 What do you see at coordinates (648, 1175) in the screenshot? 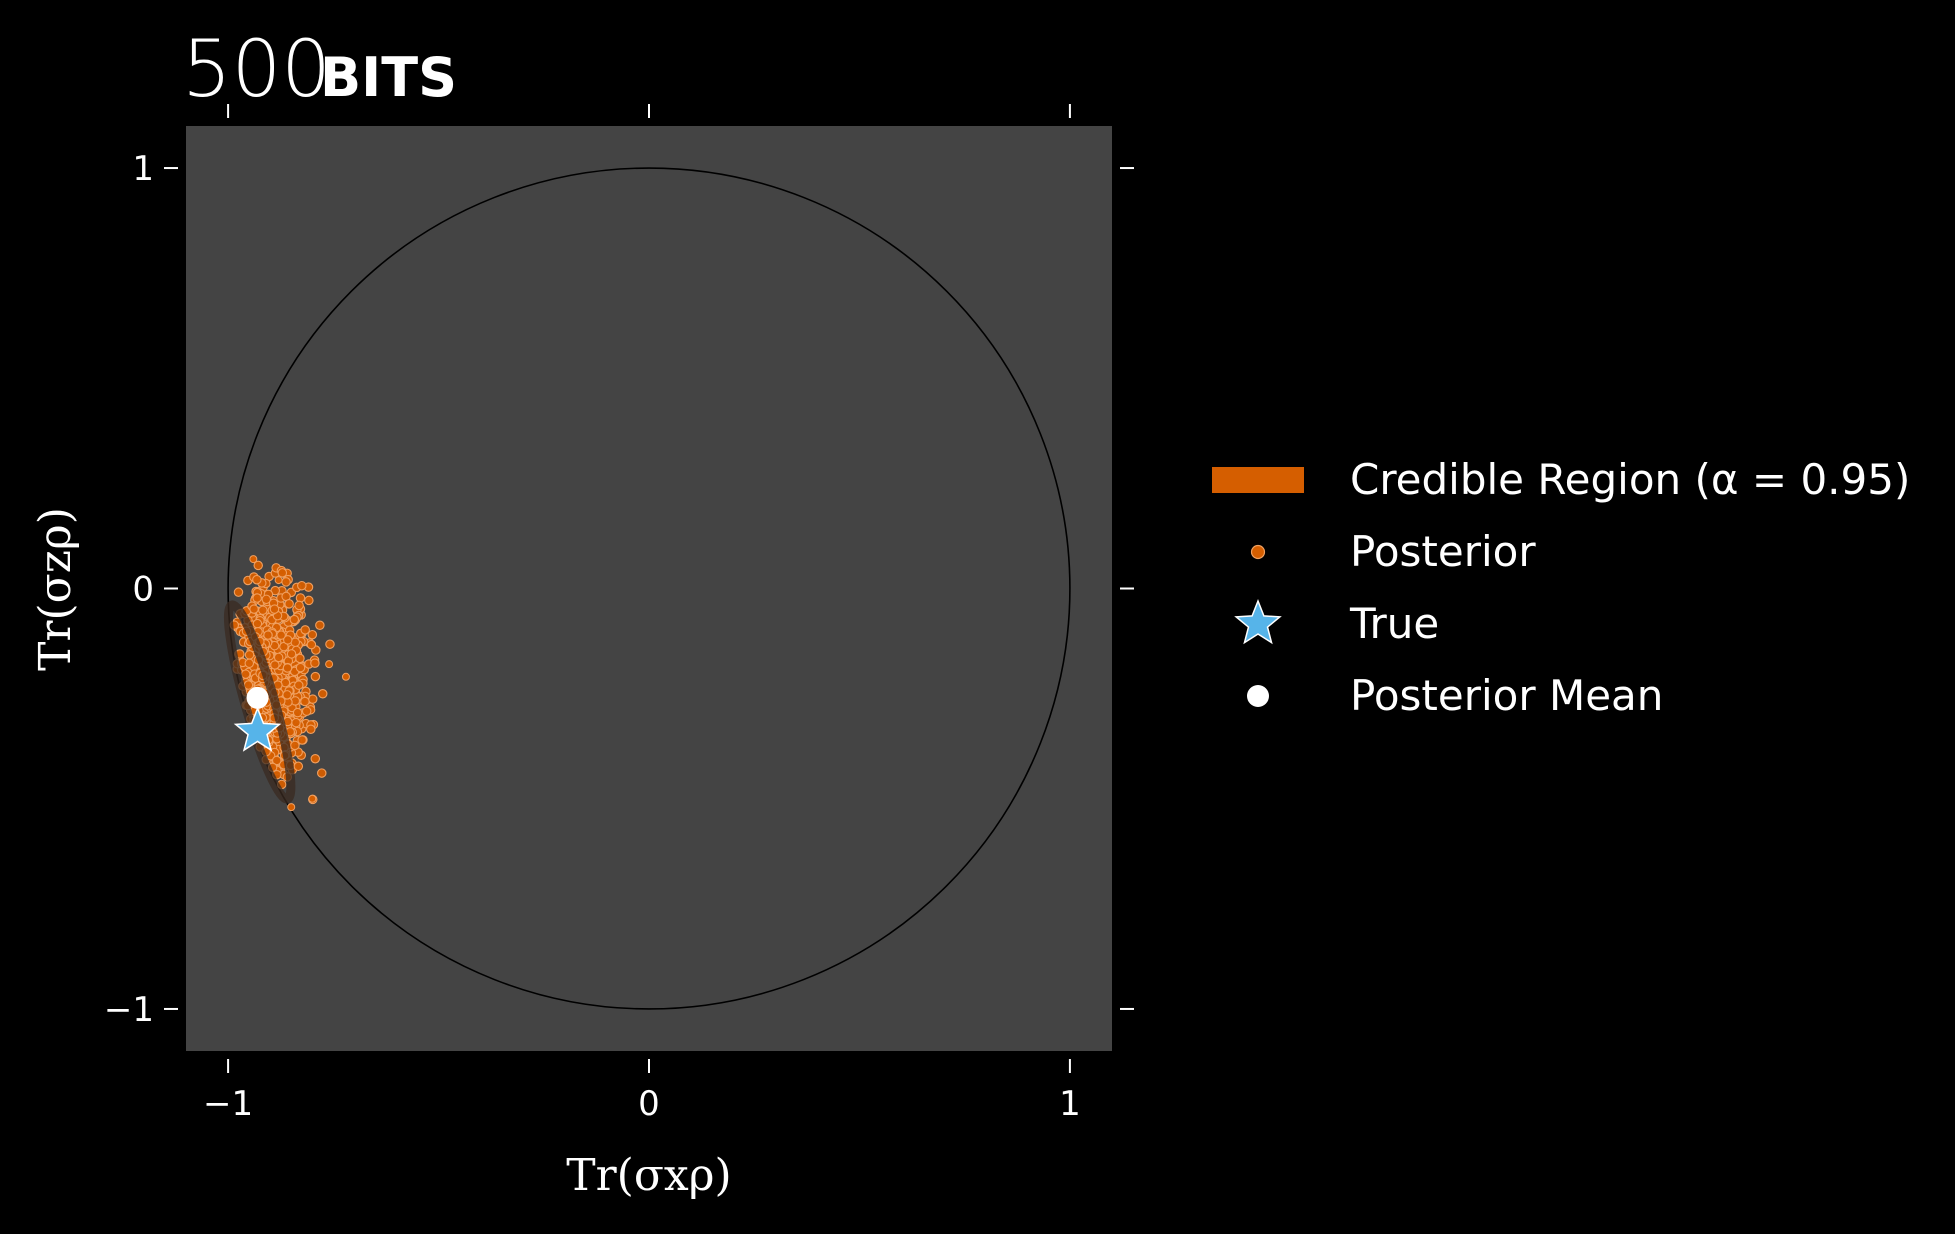
I see `x-axis-label: Tr(σxρ)` at bounding box center [648, 1175].